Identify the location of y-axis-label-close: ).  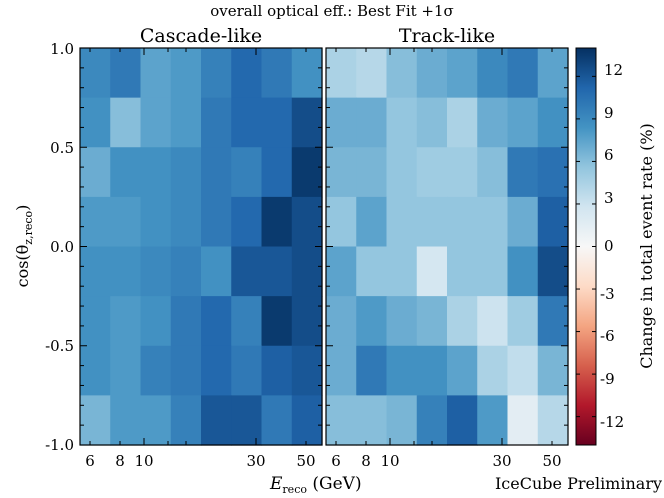
(22, 208).